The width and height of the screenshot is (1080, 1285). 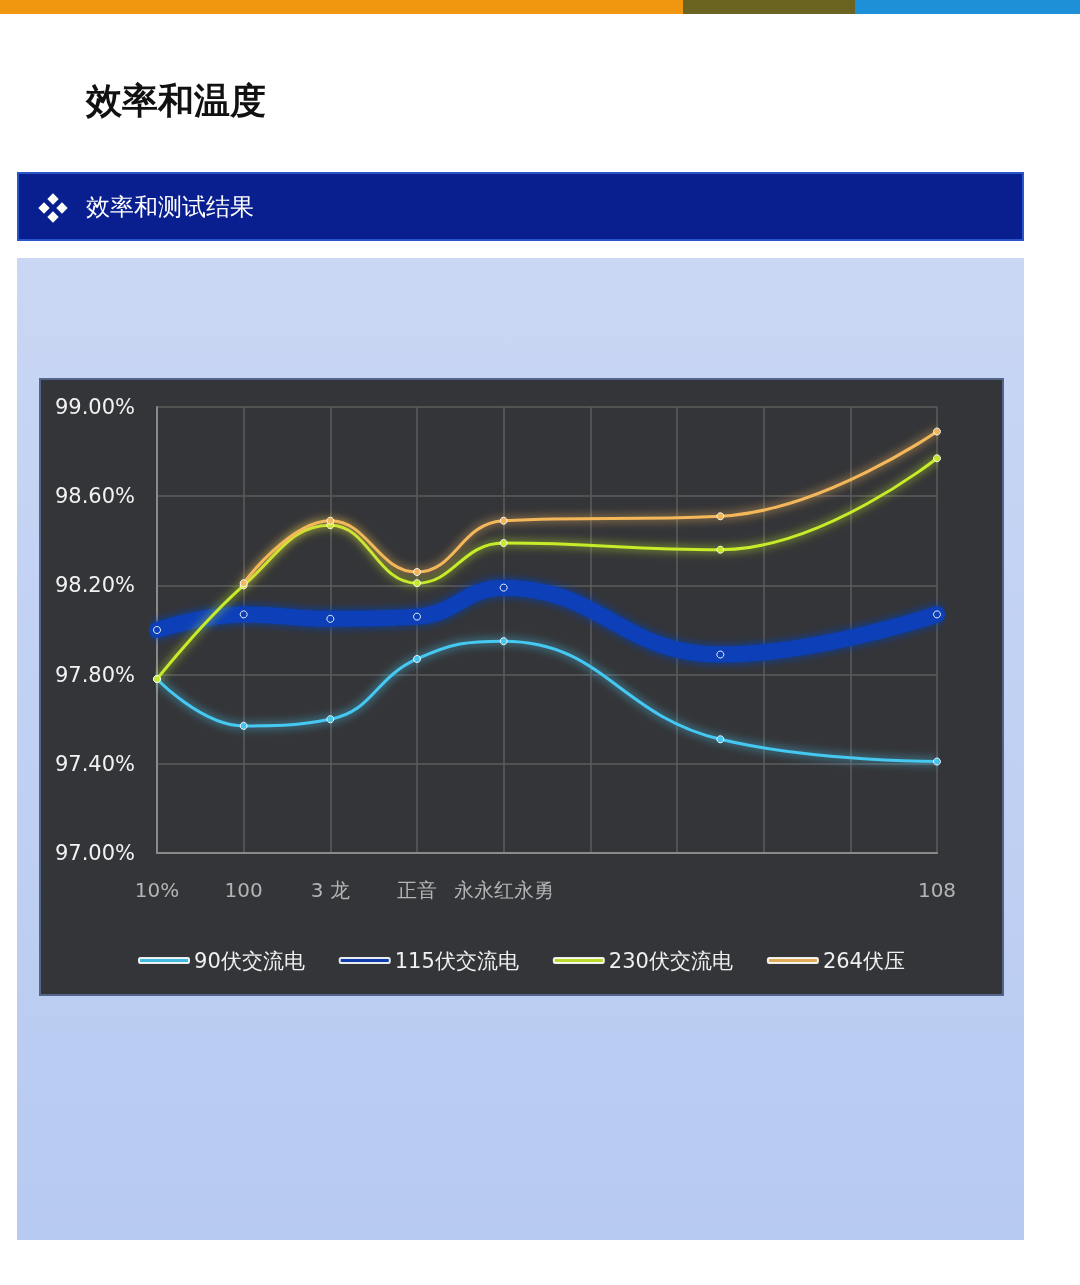 What do you see at coordinates (94, 853) in the screenshot?
I see `y-tick-label: 97.00%` at bounding box center [94, 853].